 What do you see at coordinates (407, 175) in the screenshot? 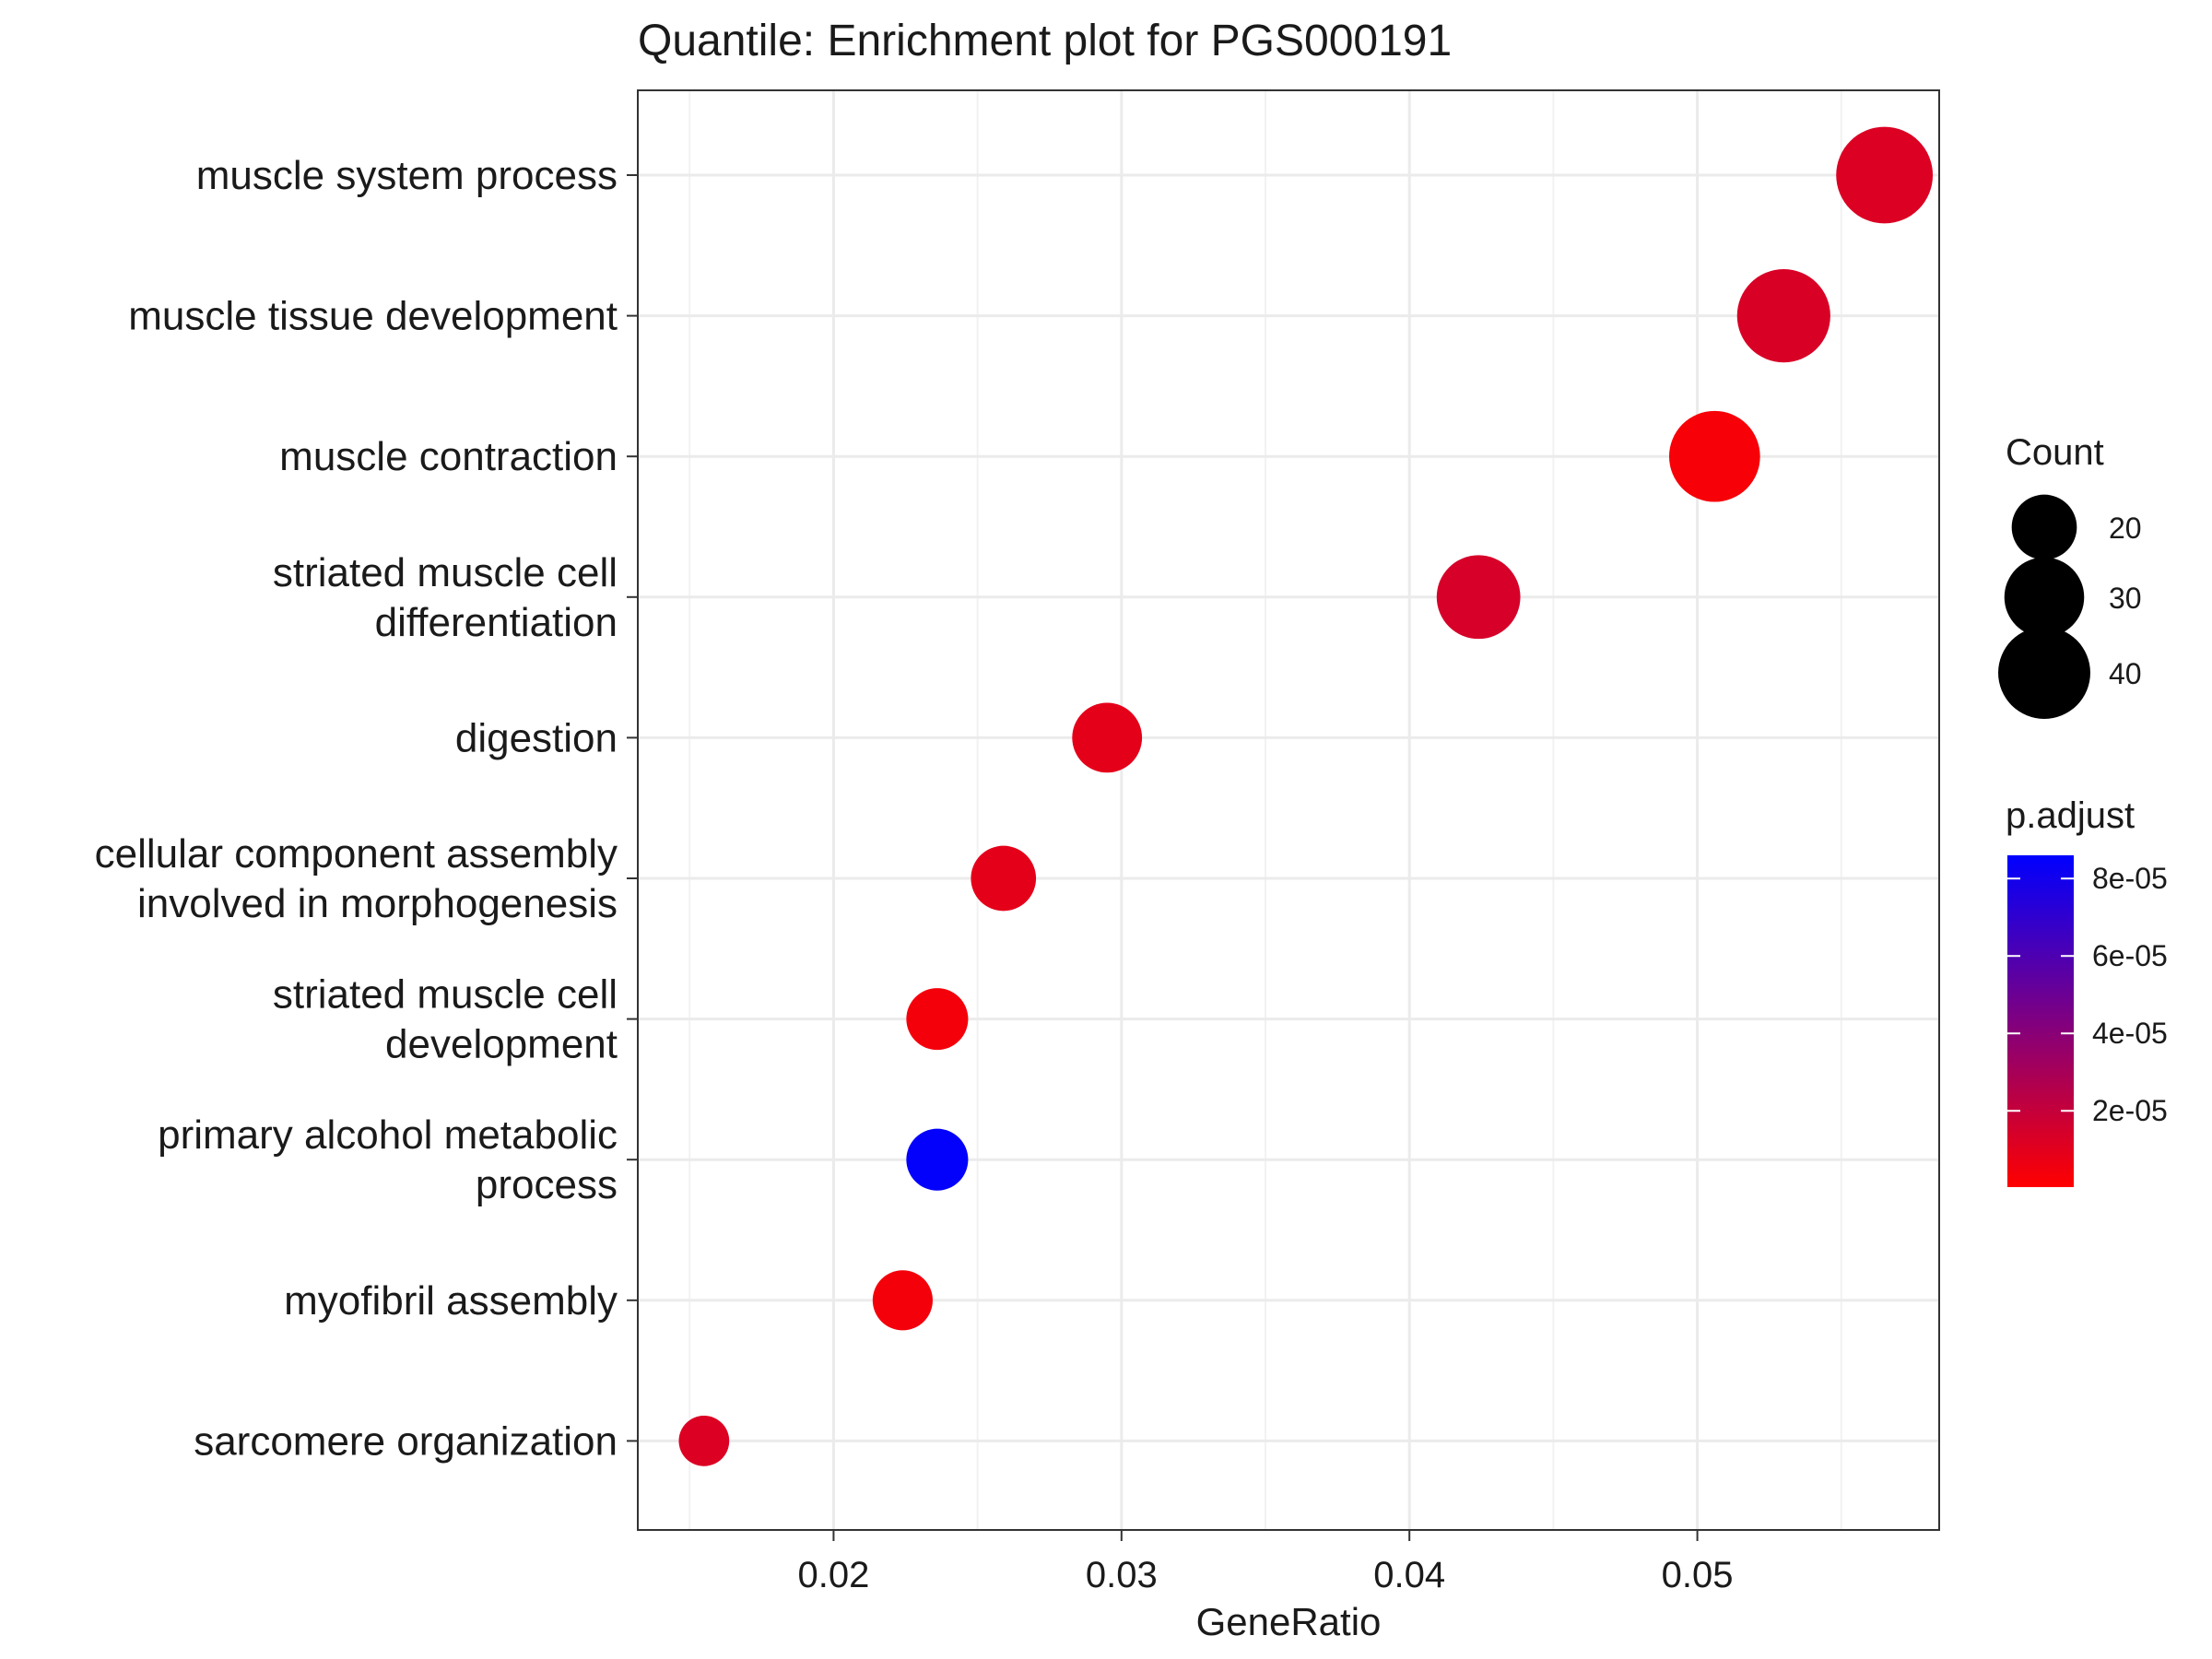
I see `y-category-label: muscle system process` at bounding box center [407, 175].